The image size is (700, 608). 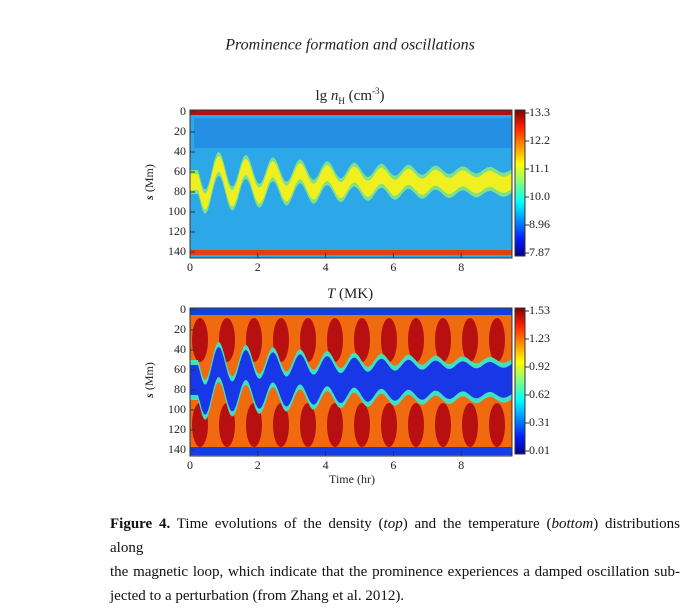 What do you see at coordinates (539, 310) in the screenshot?
I see `colorbar-label: 1.53` at bounding box center [539, 310].